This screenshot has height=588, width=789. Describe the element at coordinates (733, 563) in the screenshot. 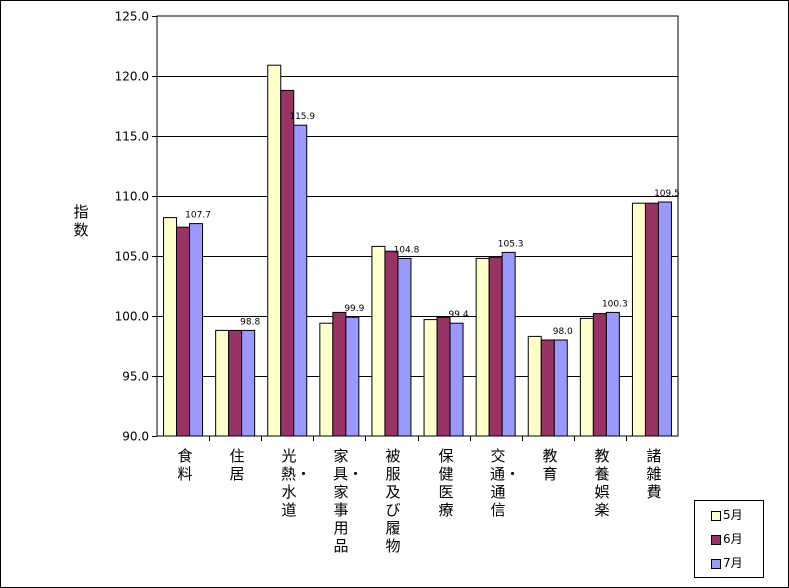

I see `legend-label: 7月` at that location.